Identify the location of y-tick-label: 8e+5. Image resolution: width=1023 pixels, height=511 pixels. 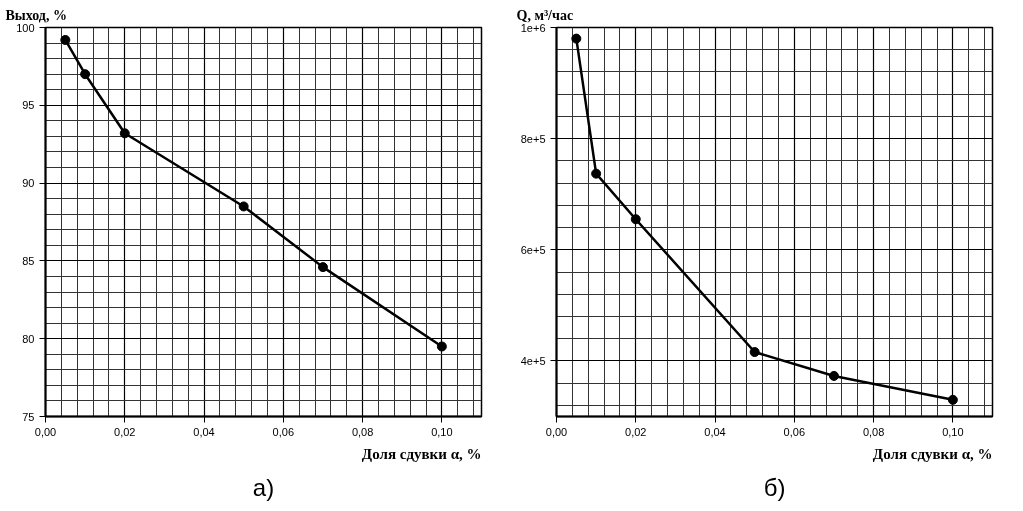
(533, 138).